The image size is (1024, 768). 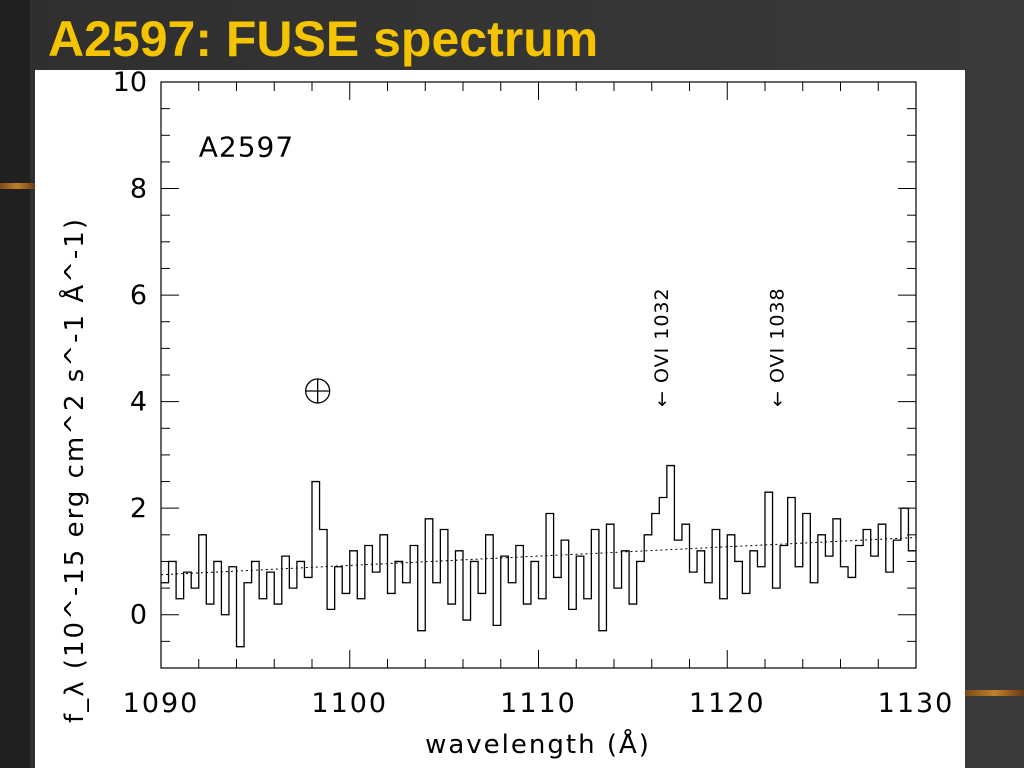 I want to click on x-tick-label: 1110, so click(x=538, y=703).